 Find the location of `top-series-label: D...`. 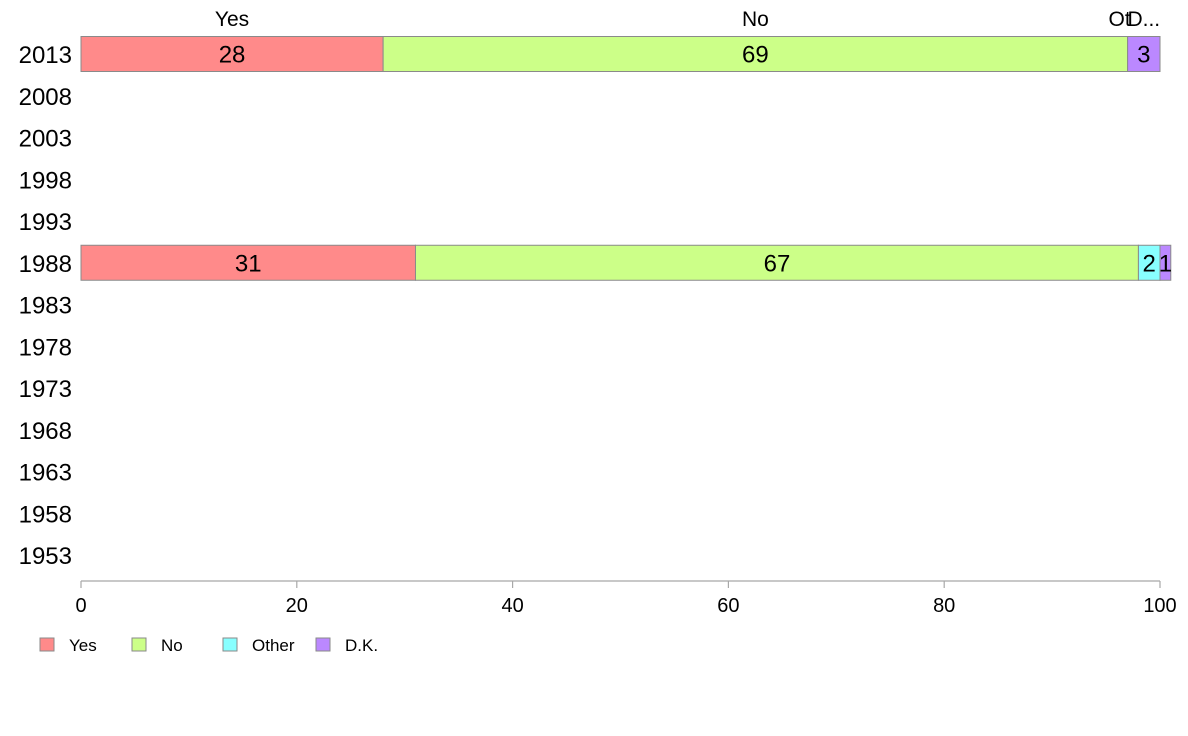

top-series-label: D... is located at coordinates (1143, 19).